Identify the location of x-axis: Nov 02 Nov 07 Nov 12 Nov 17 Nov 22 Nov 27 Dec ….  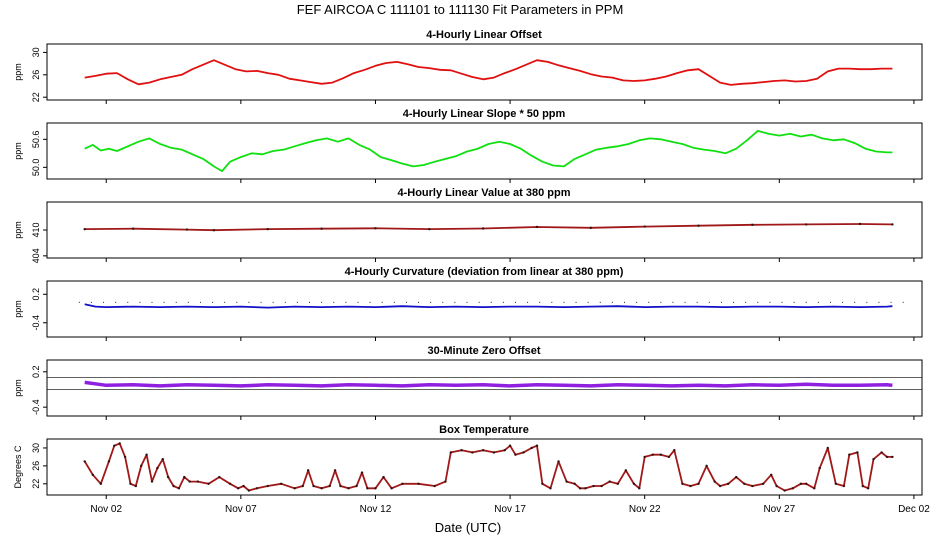
(510, 509).